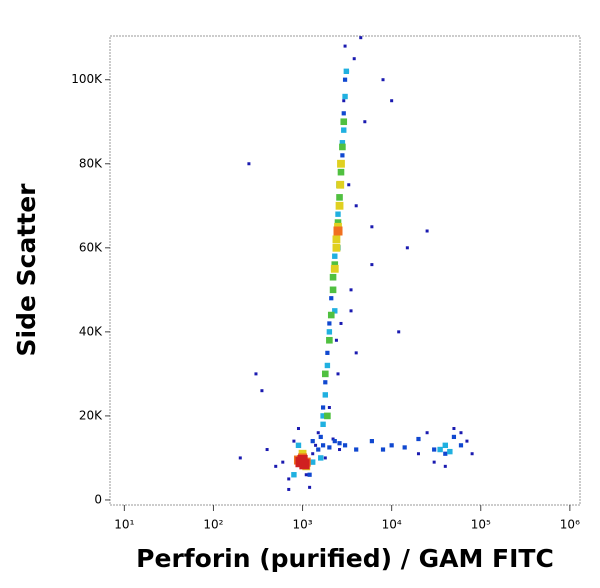 Image resolution: width=600 pixels, height=588 pixels. Describe the element at coordinates (481, 525) in the screenshot. I see `x-tick-label: 10⁵` at that location.